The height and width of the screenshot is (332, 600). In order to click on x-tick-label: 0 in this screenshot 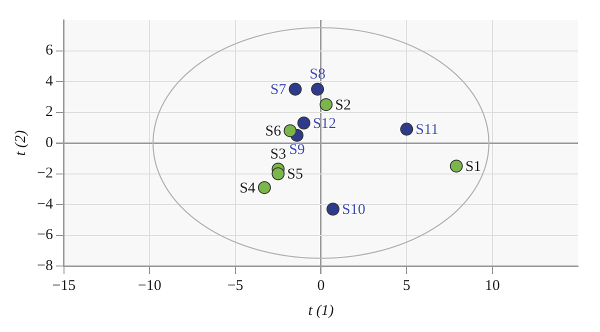, I will do `click(321, 286)`.